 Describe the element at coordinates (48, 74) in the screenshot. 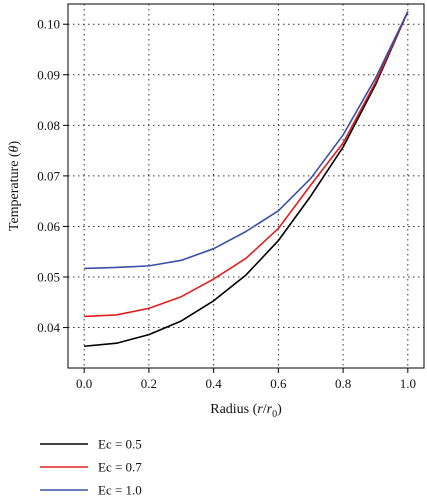

I see `y-tick-label: 0.09` at that location.